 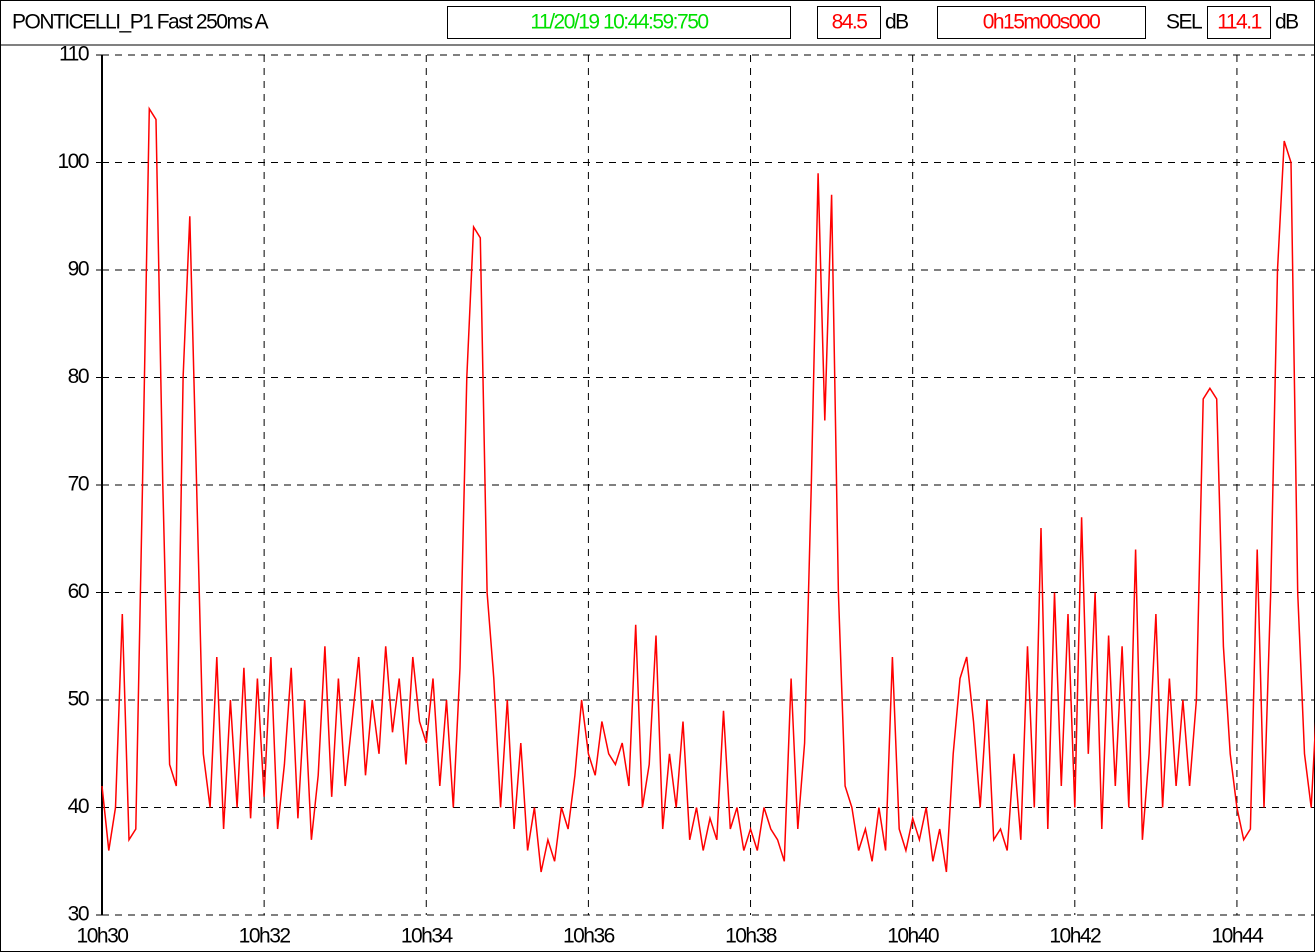 I want to click on x-tick-label: 10h34, so click(x=427, y=936).